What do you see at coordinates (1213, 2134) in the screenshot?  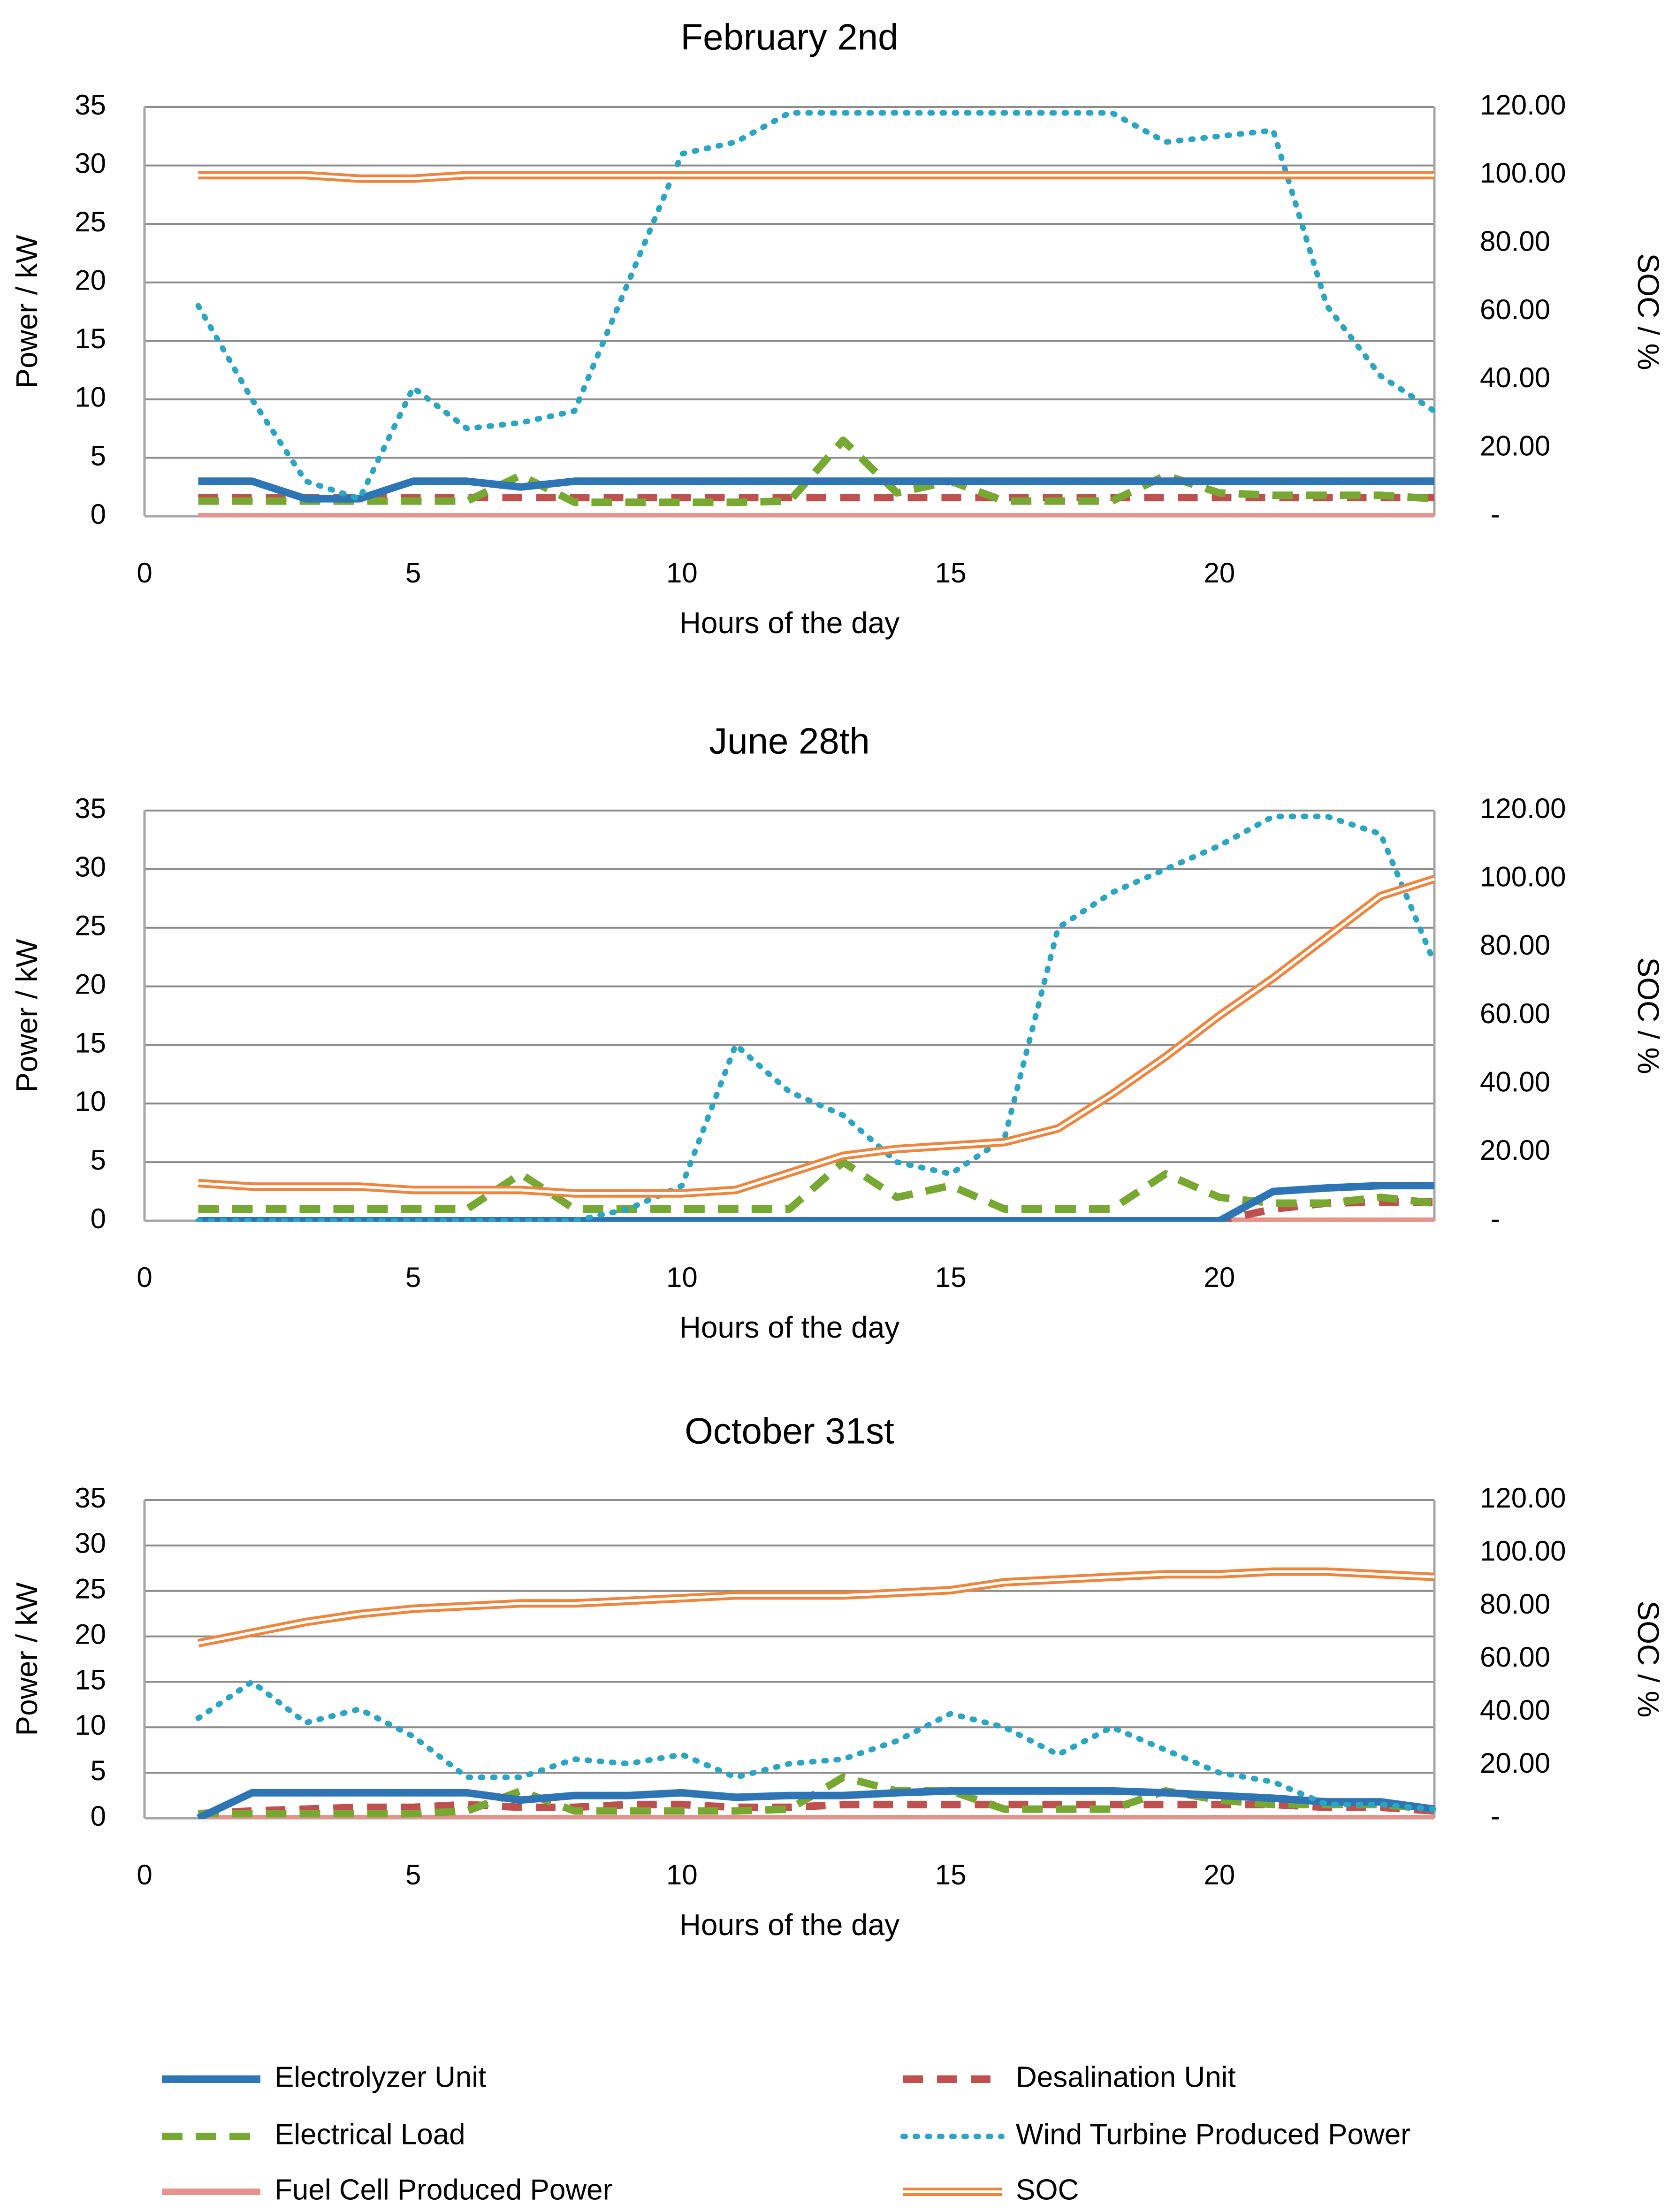 I see `legend-label: Wind Turbine Produced Power` at bounding box center [1213, 2134].